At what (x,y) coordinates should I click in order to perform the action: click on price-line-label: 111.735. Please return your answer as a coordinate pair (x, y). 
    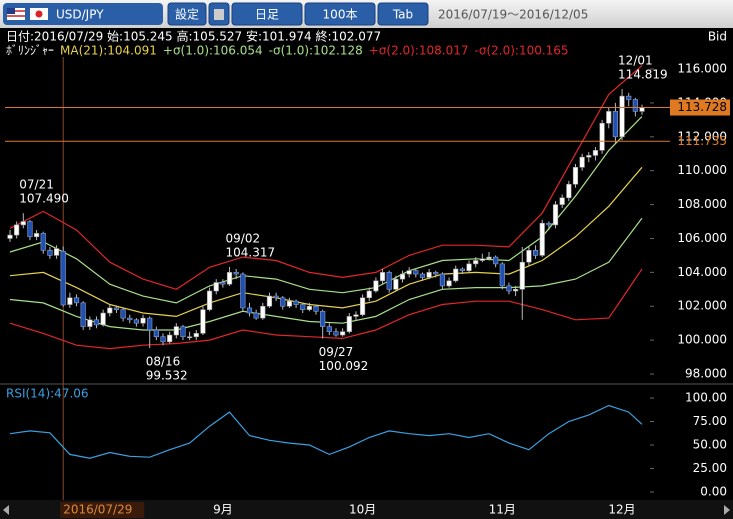
    Looking at the image, I should click on (702, 141).